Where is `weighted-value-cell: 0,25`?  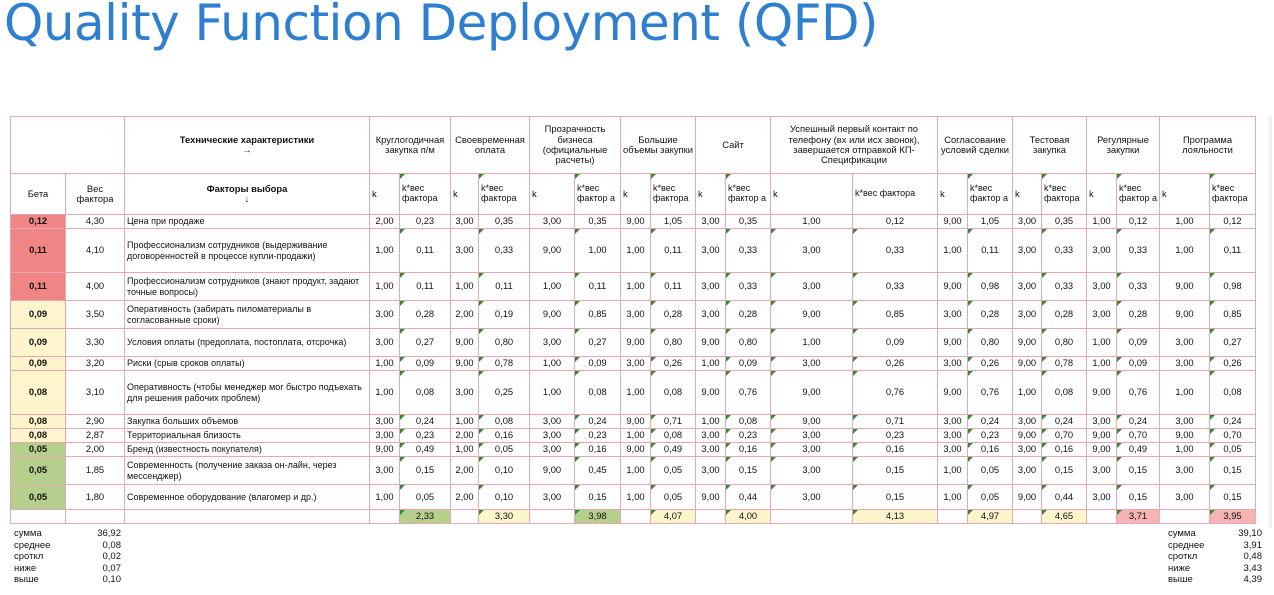
weighted-value-cell: 0,25 is located at coordinates (504, 392).